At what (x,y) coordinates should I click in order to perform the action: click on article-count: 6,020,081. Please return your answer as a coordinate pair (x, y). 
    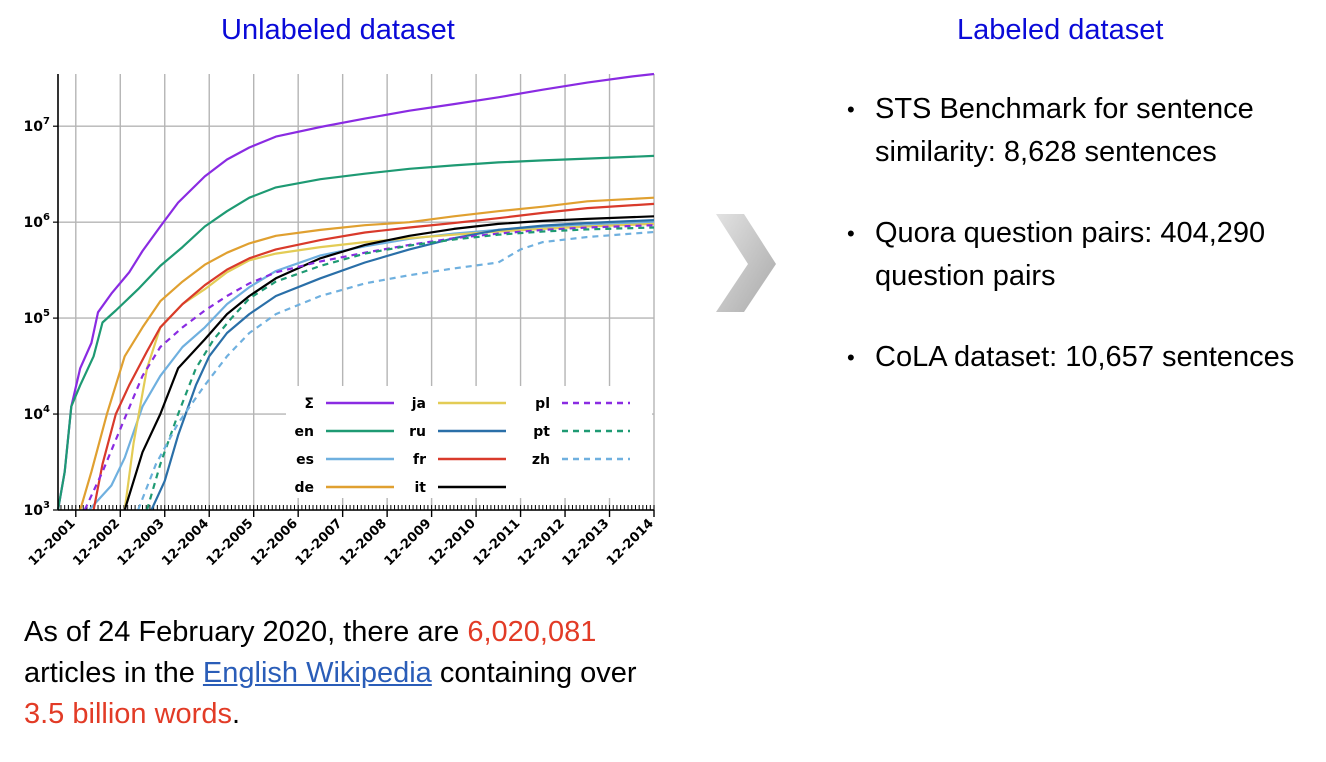
    Looking at the image, I should click on (532, 632).